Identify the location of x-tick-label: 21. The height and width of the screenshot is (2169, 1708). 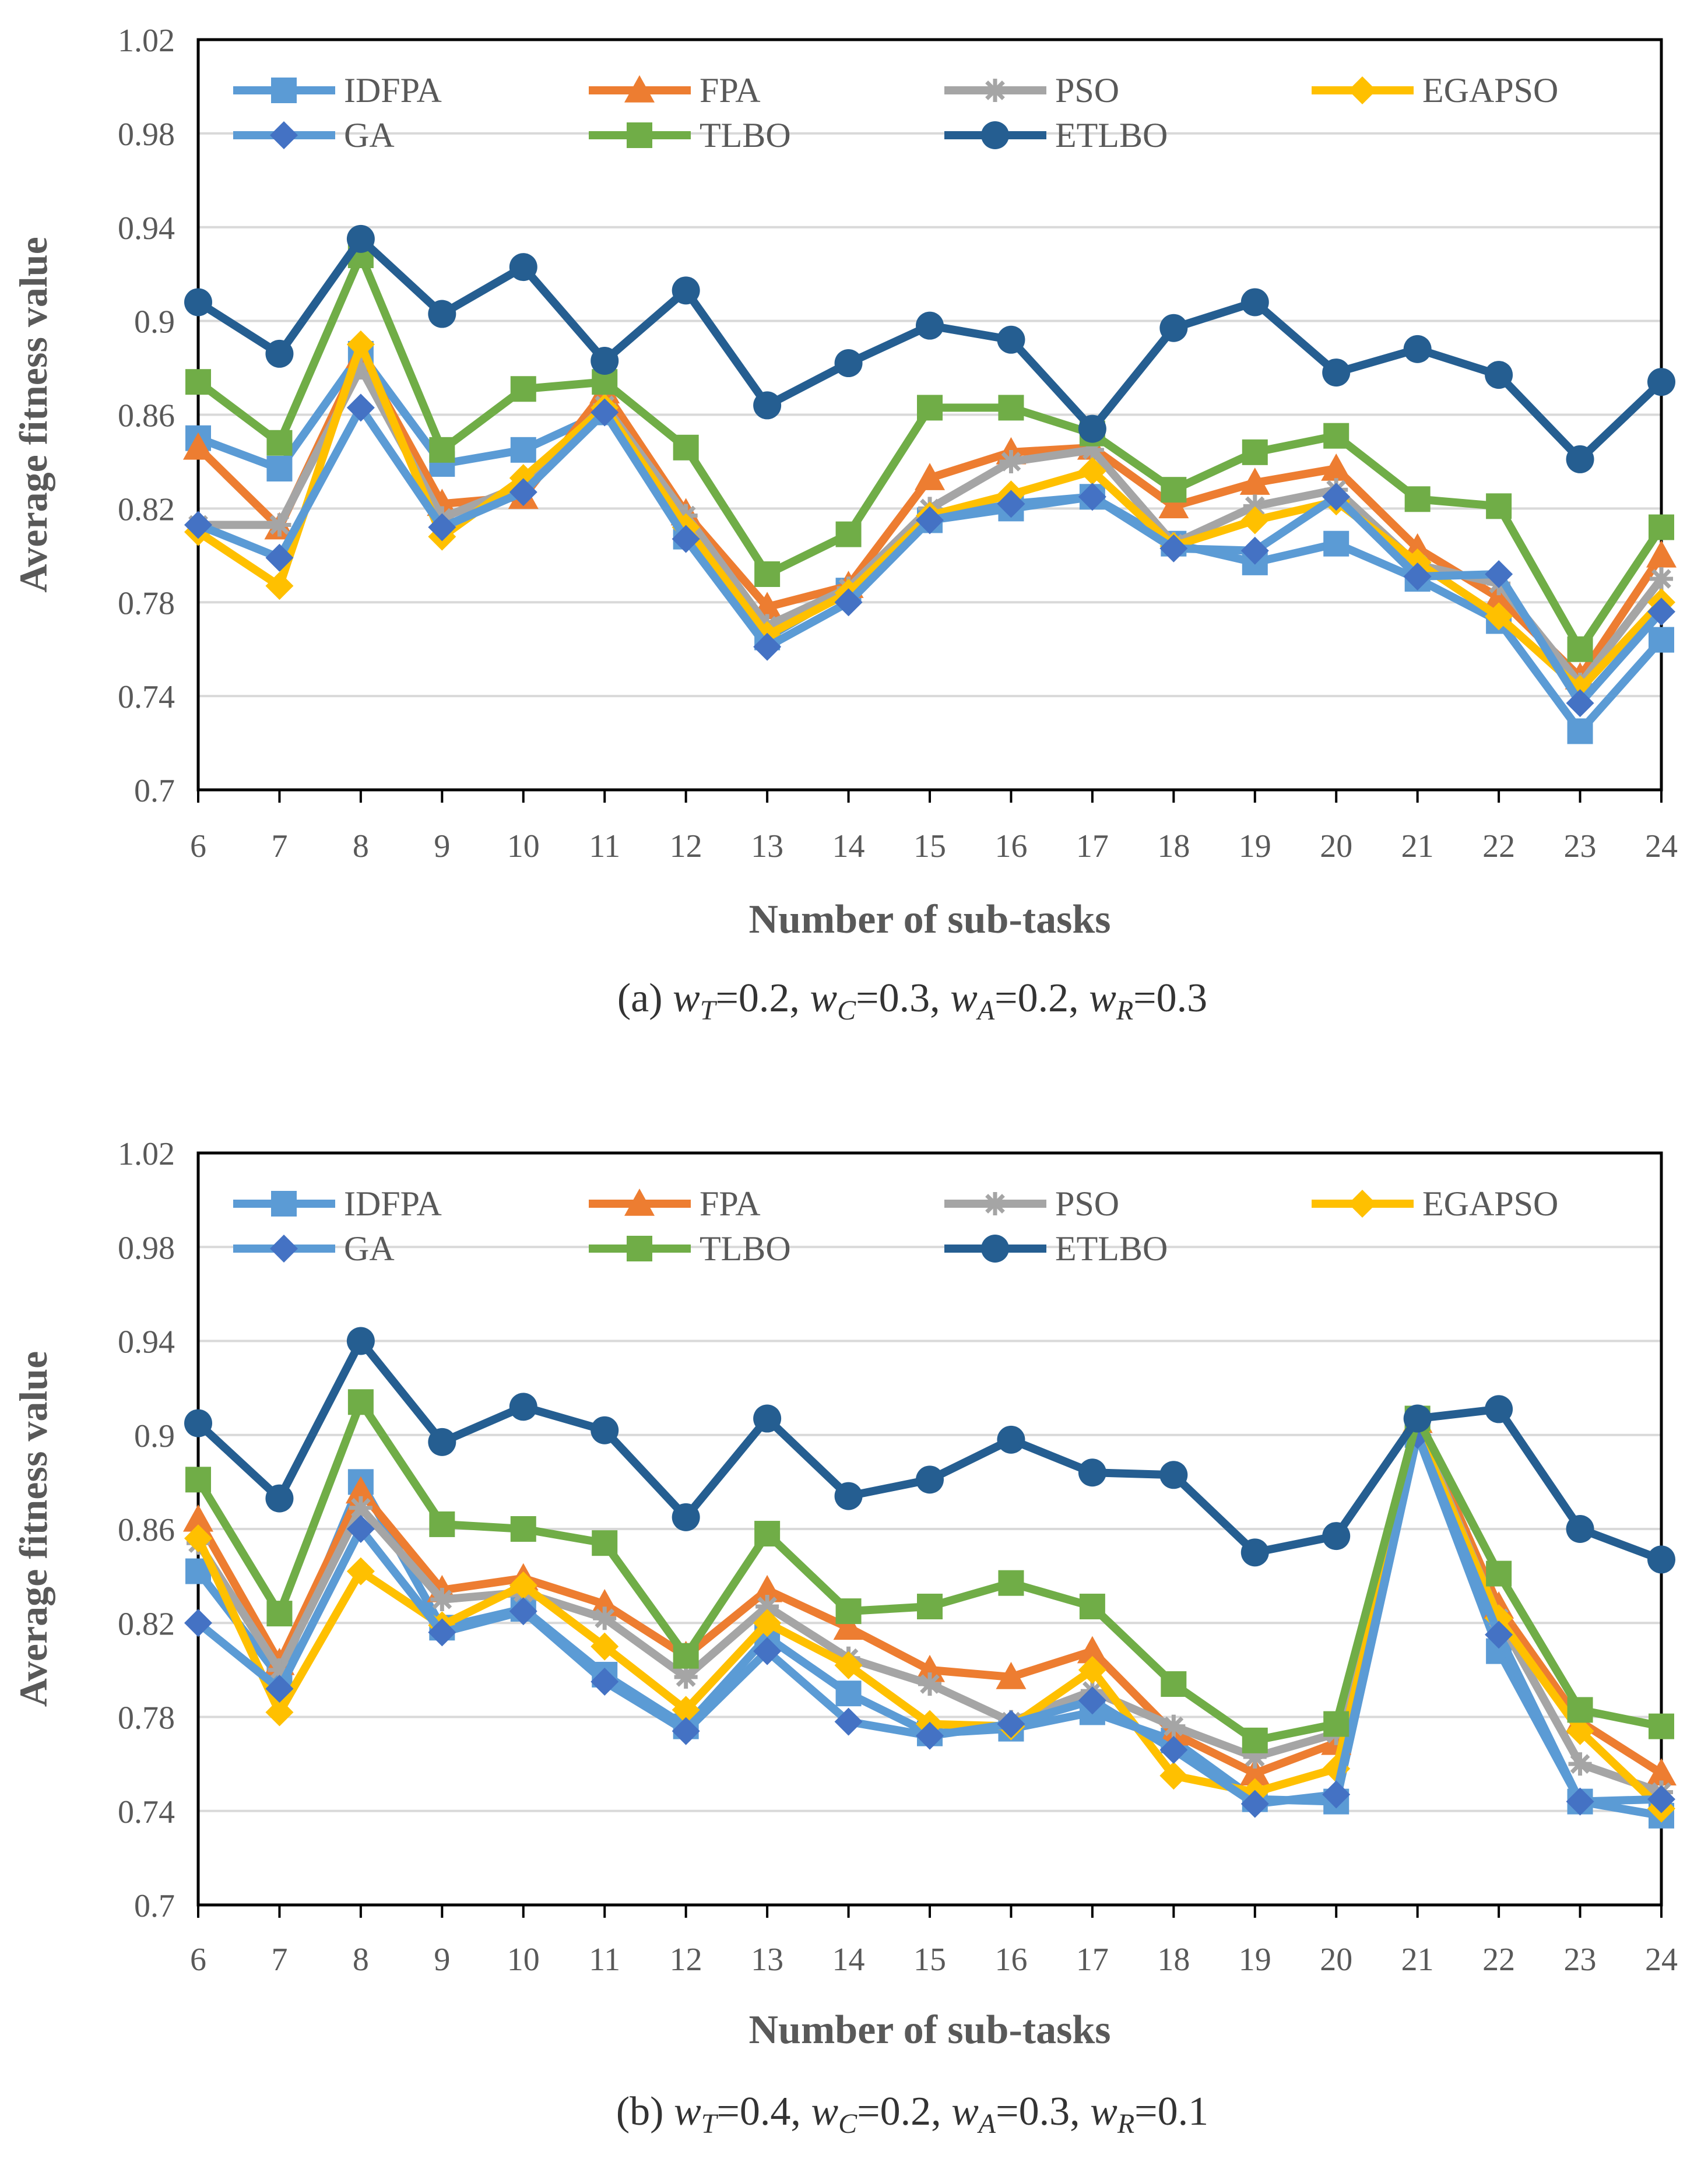
(1417, 846).